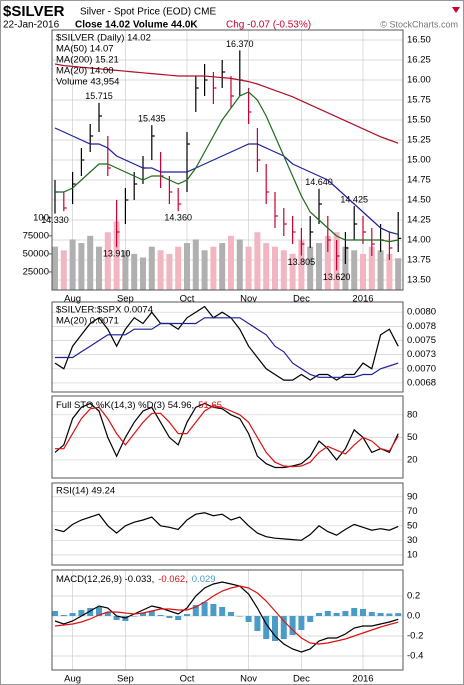 Image resolution: width=464 pixels, height=685 pixels. I want to click on y-tick-label: 15.25, so click(419, 140).